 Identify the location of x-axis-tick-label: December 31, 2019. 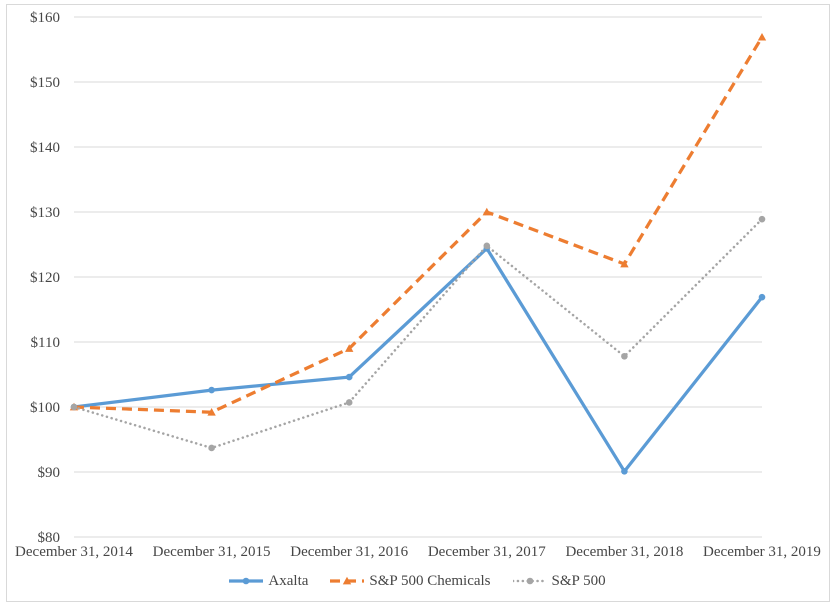
(762, 552).